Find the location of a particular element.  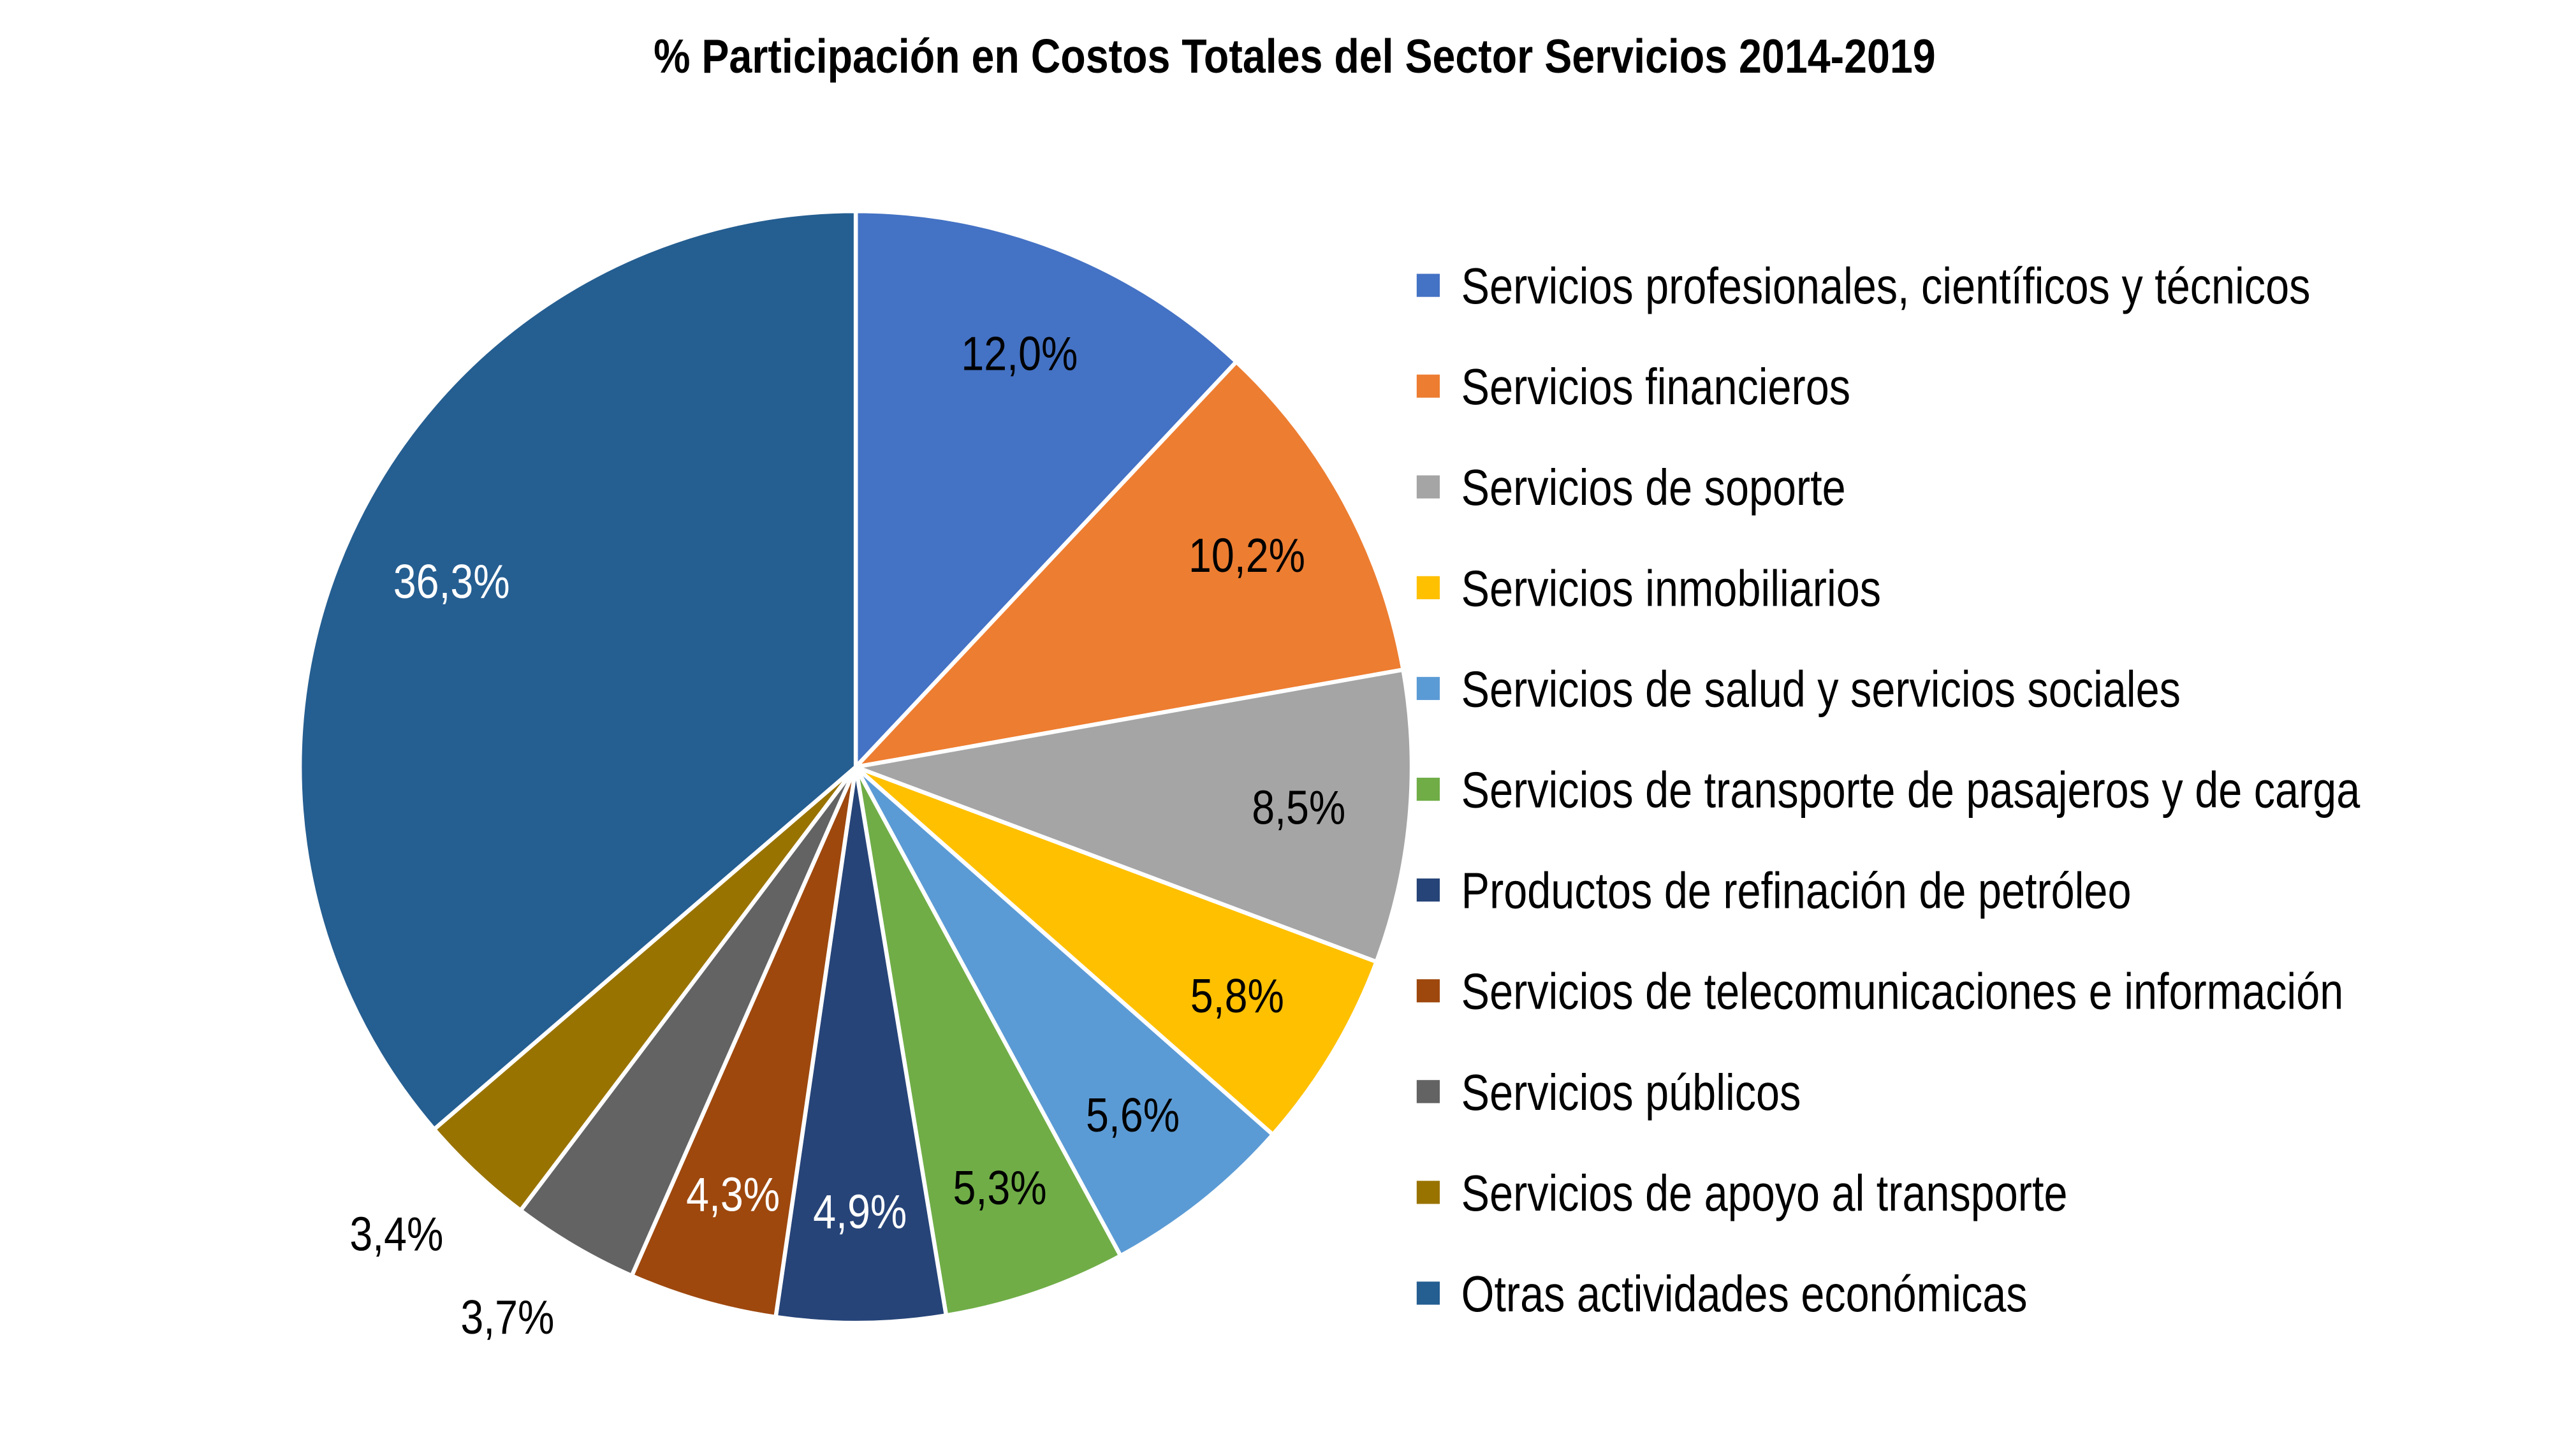

pie-slice-otras-actividades-economicas is located at coordinates (577, 670).